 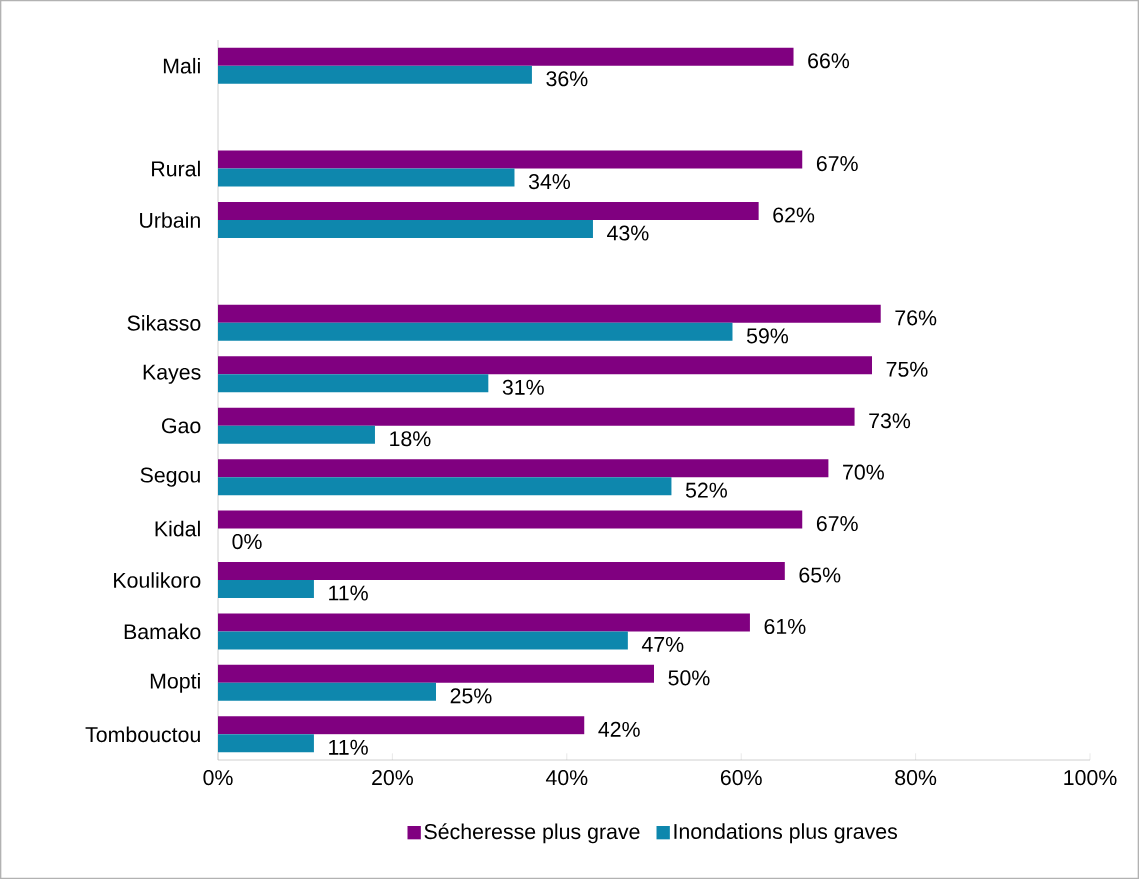 What do you see at coordinates (392, 778) in the screenshot?
I see `x-tick-label: 20%` at bounding box center [392, 778].